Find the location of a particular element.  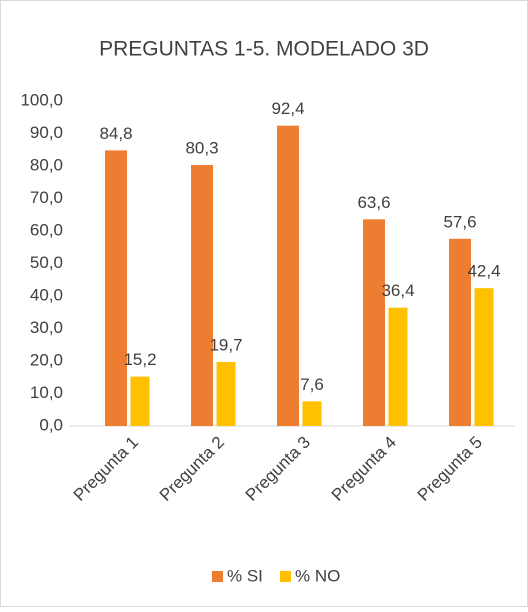

y-tick-label: 10,0 is located at coordinates (46, 392).